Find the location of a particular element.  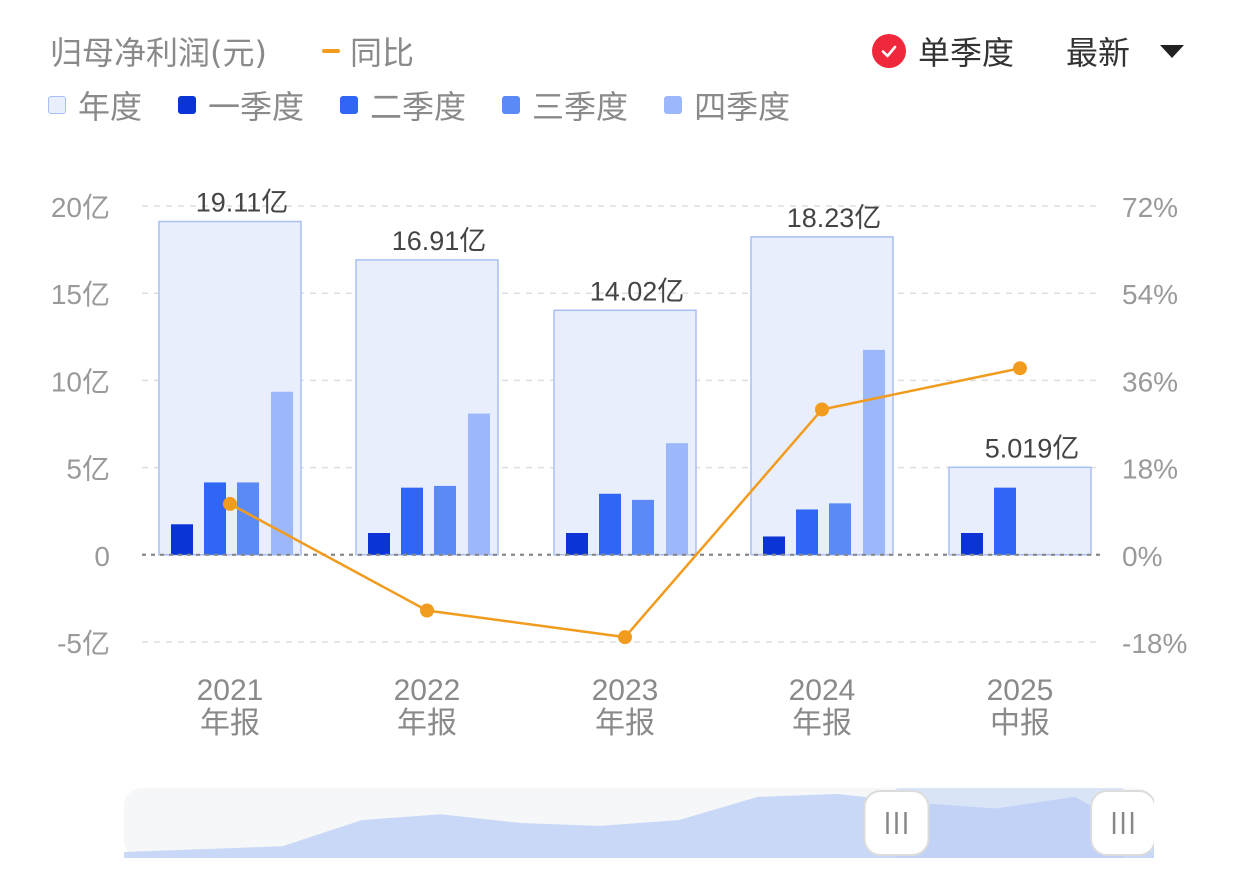

caret-down-icon is located at coordinates (1172, 51).